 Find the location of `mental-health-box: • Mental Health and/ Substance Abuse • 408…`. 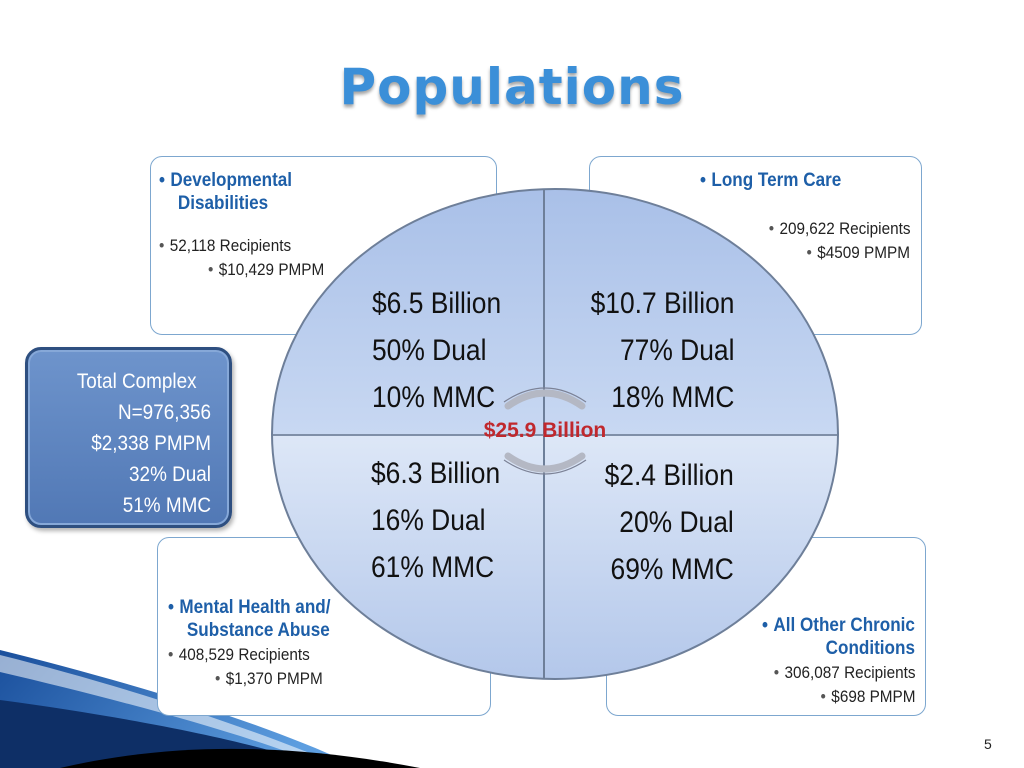

mental-health-box: • Mental Health and/ Substance Abuse • 408… is located at coordinates (324, 626).